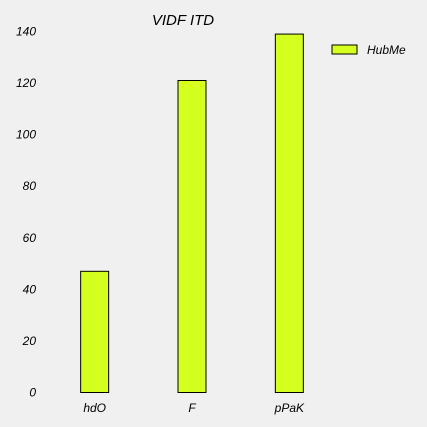  Describe the element at coordinates (30, 238) in the screenshot. I see `y-tick-label: 60` at that location.